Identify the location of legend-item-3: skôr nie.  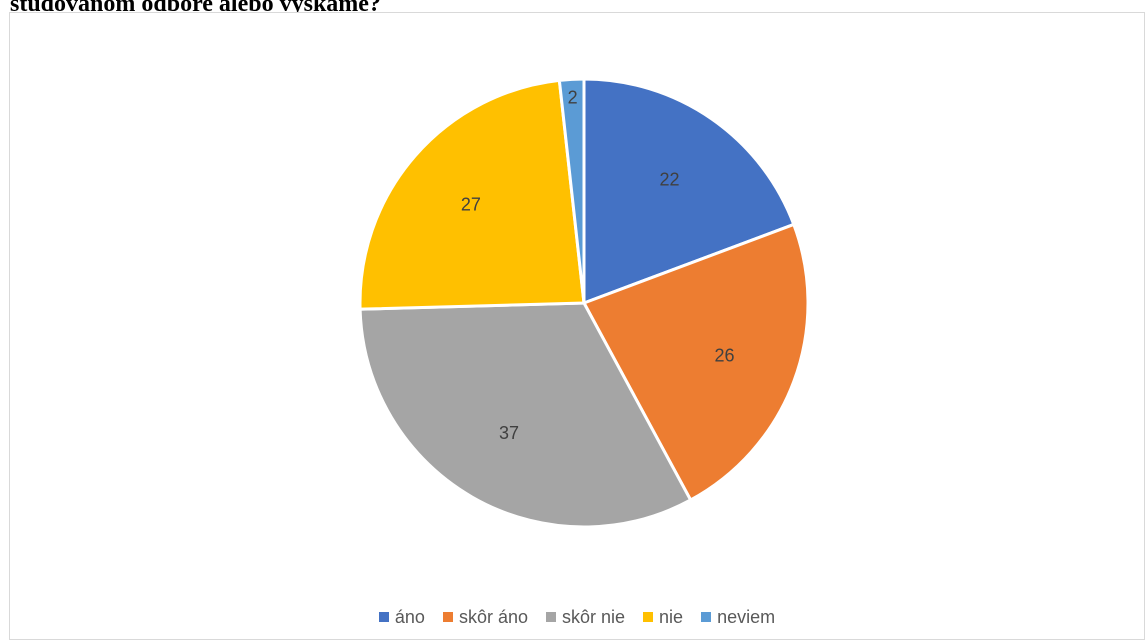
(585, 617).